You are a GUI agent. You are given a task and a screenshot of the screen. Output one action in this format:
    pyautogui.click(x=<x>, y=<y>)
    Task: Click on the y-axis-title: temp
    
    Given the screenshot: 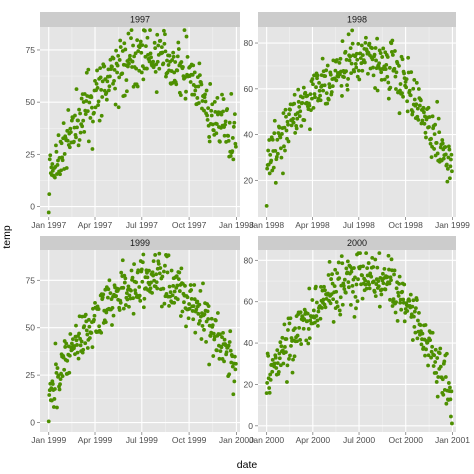 What is the action you would take?
    pyautogui.click(x=7, y=237)
    